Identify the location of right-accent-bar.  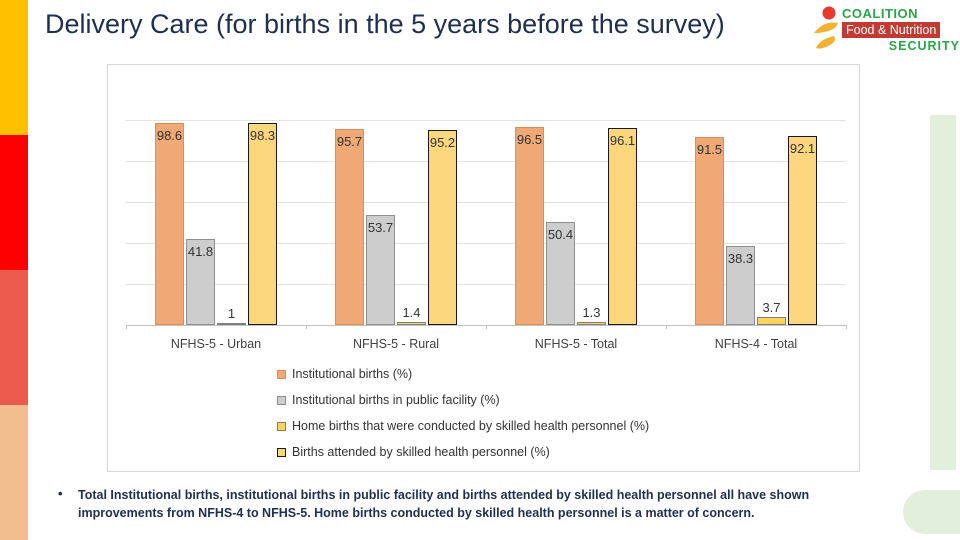
(943, 292).